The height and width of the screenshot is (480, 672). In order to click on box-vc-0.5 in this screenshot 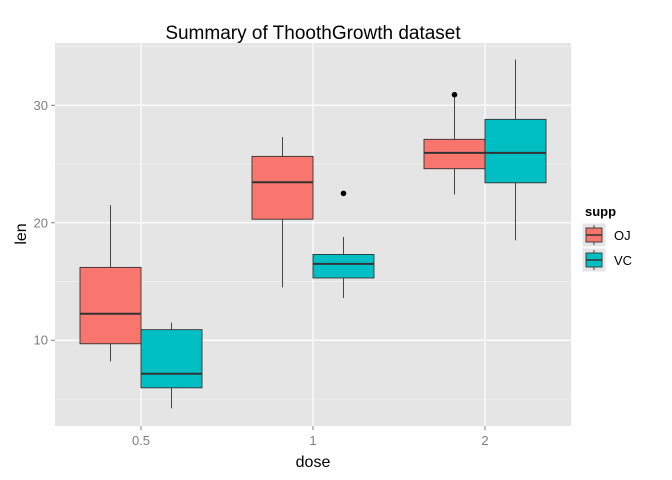, I will do `click(171, 365)`.